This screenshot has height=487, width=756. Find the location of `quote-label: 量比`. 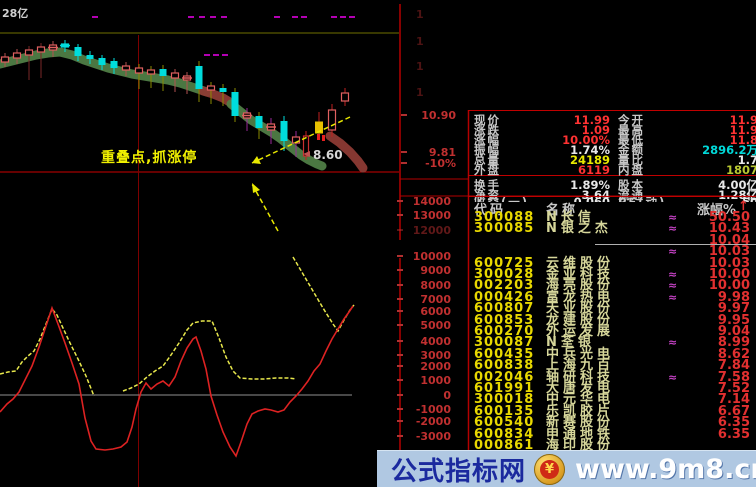

quote-label: 量比 is located at coordinates (631, 160).